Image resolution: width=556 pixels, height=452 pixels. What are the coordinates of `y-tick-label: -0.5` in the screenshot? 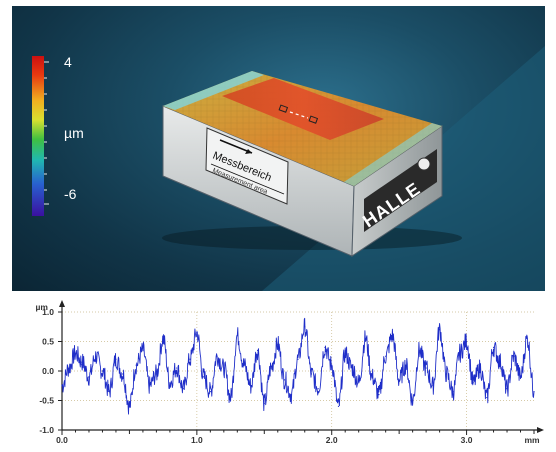 It's located at (46, 401).